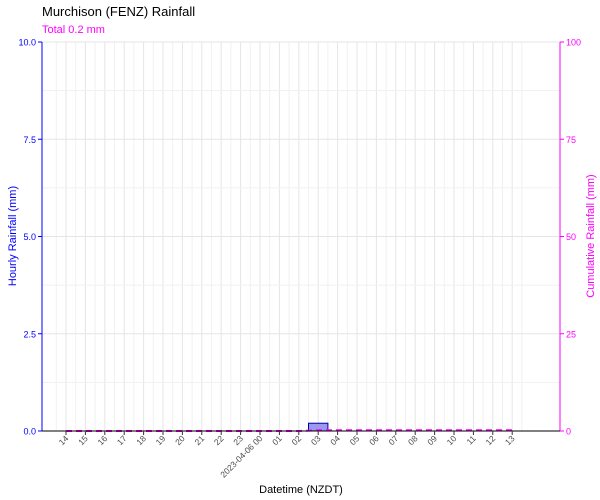 This screenshot has width=600, height=500. What do you see at coordinates (335, 440) in the screenshot?
I see `x-tick-label: 04` at bounding box center [335, 440].